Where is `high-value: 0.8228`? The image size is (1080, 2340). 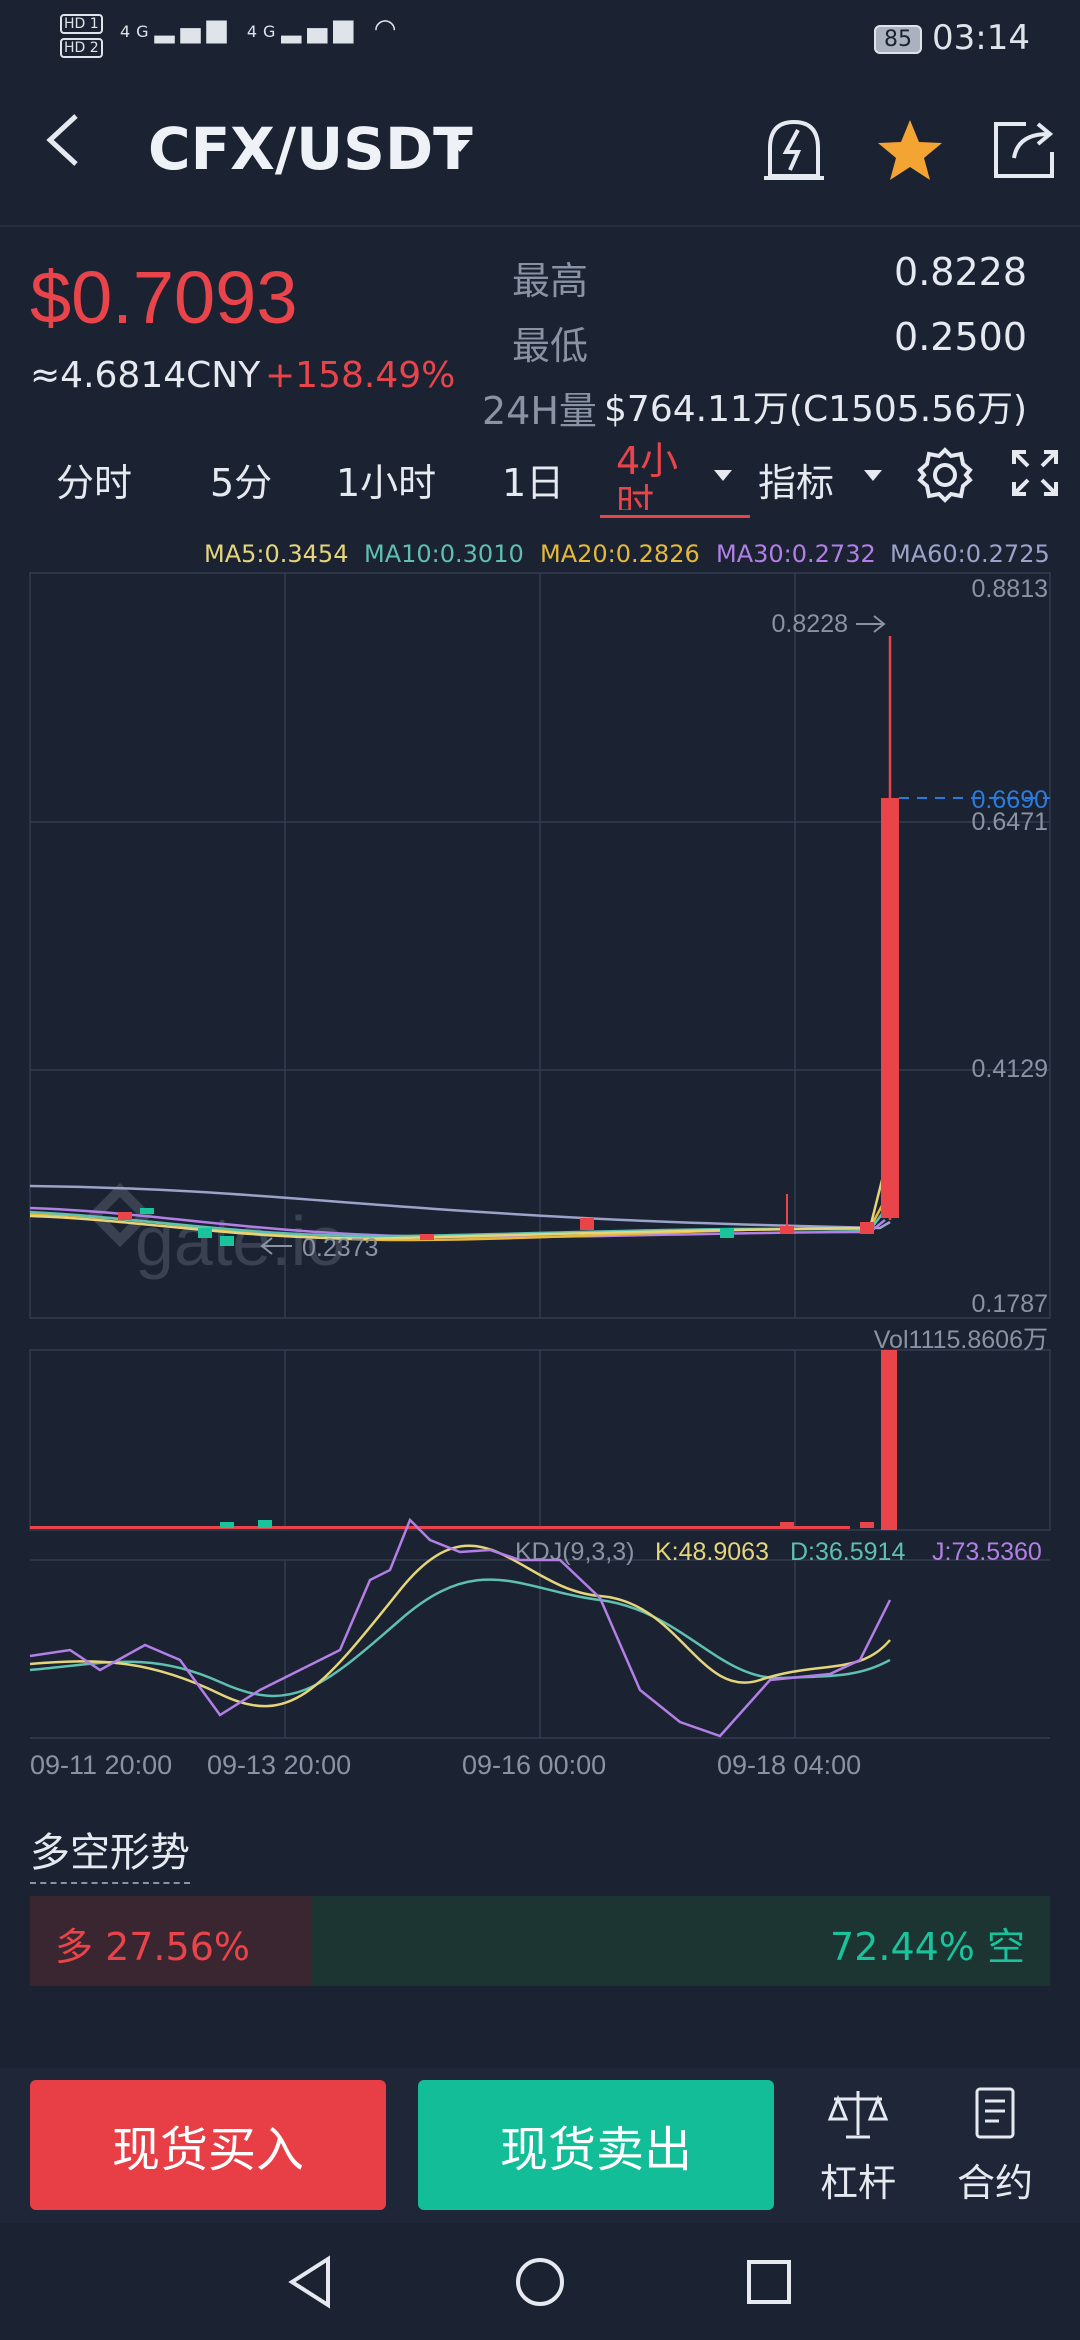 high-value: 0.8228 is located at coordinates (960, 272).